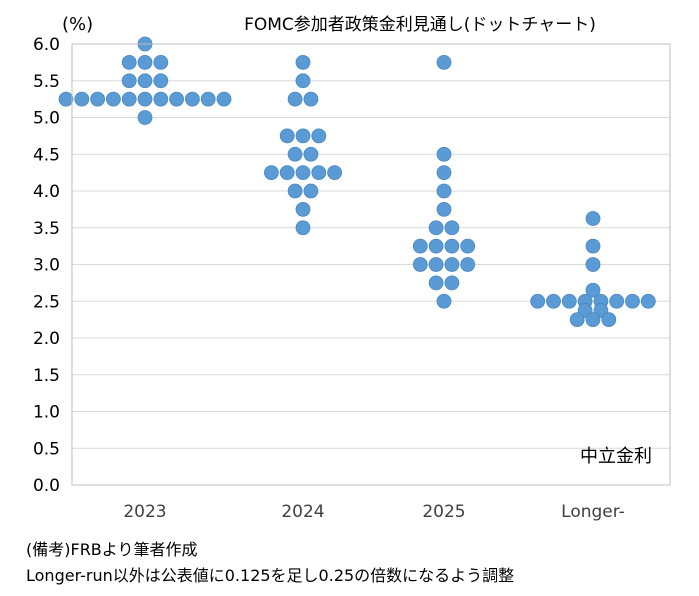  What do you see at coordinates (46, 449) in the screenshot?
I see `y-tick-label: 0.5` at bounding box center [46, 449].